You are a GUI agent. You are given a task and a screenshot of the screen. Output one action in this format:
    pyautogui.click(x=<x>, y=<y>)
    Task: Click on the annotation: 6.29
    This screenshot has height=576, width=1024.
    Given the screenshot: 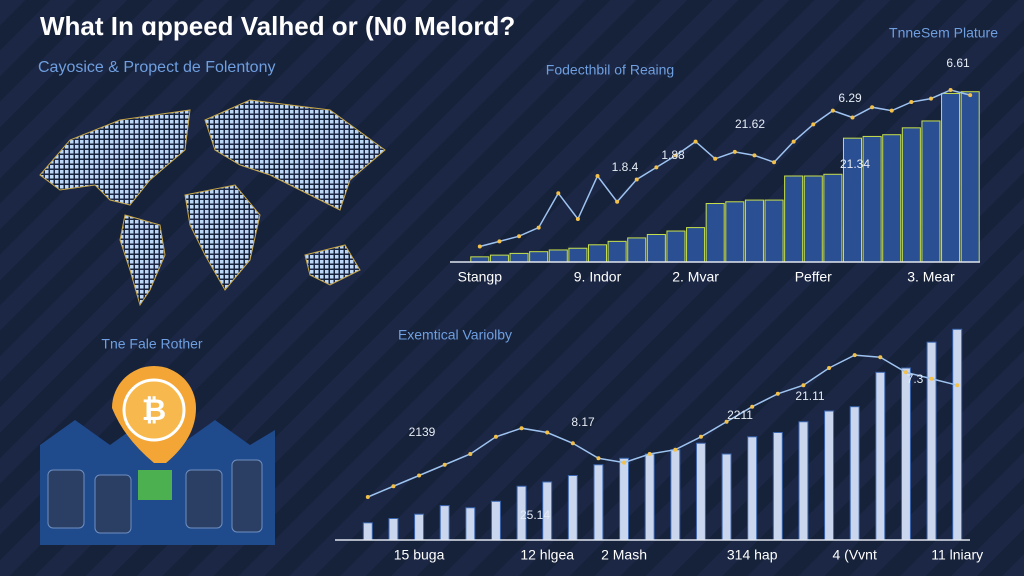 What is the action you would take?
    pyautogui.click(x=850, y=98)
    